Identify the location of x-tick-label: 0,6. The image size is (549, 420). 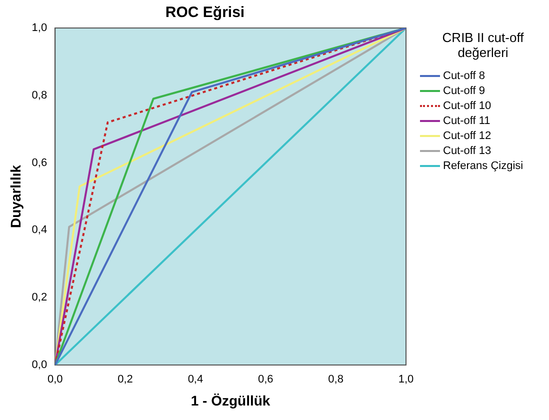
(266, 380).